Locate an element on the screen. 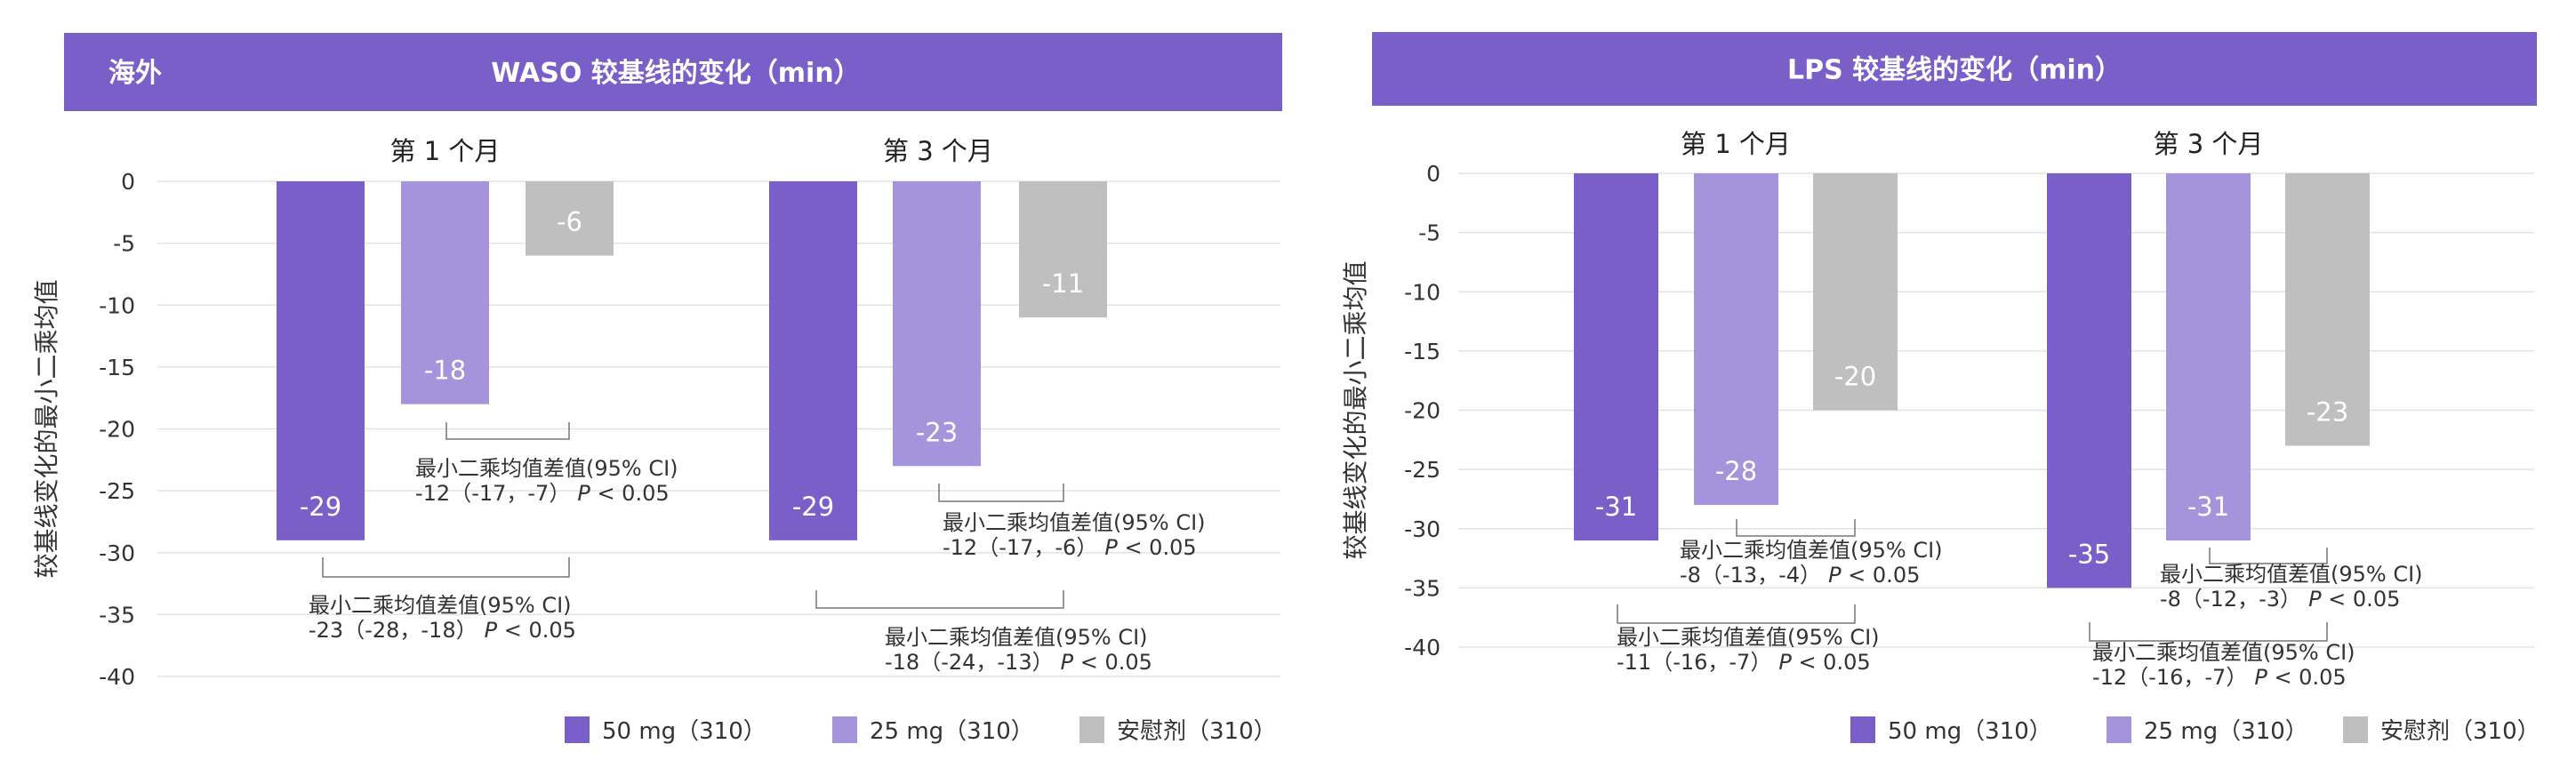 The height and width of the screenshot is (776, 2576). comparison-estimate: -12（-16，-7） P < 0.05 is located at coordinates (2219, 677).